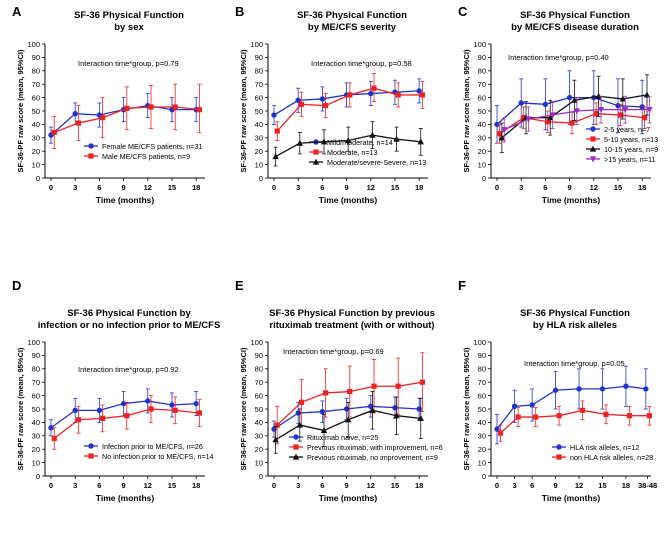 This screenshot has height=544, width=669. I want to click on series-purple, so click(577, 119).